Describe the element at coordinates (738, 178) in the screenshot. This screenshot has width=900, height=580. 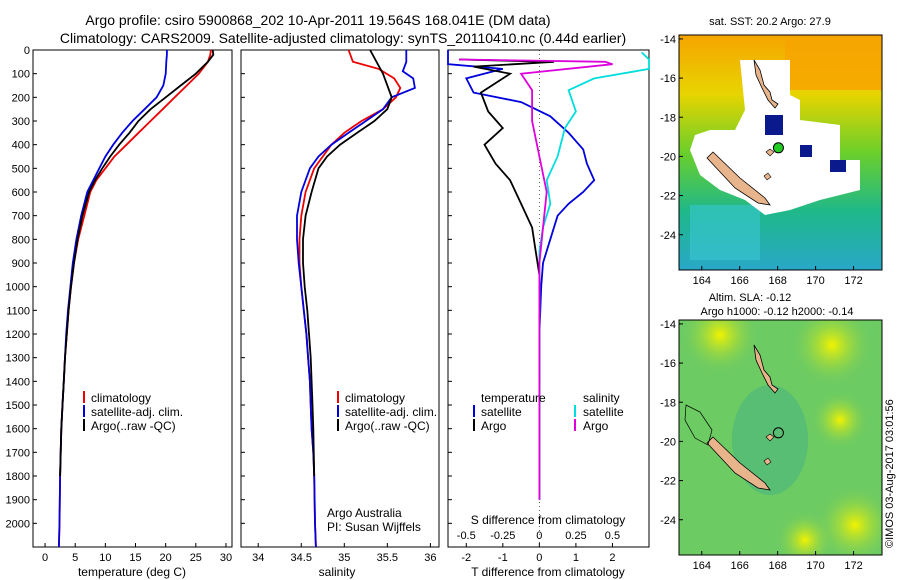
I see `map-sst-new-caledonia` at that location.